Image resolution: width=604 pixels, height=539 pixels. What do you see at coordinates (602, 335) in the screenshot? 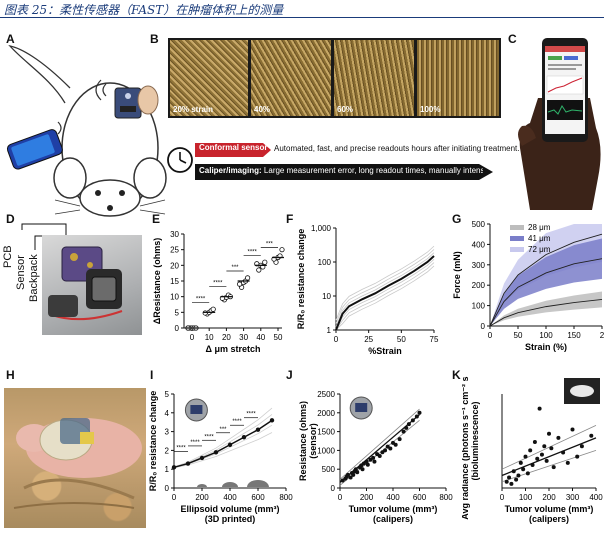
I see `x-tick-label: 2` at bounding box center [602, 335].